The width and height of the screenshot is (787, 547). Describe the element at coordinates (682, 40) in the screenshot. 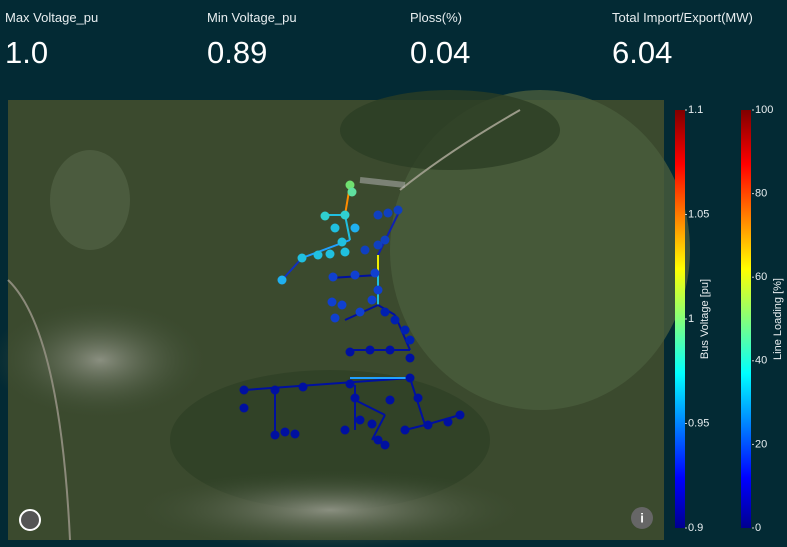

I see `kpi: Total Import/Export(MW) 6.04` at that location.